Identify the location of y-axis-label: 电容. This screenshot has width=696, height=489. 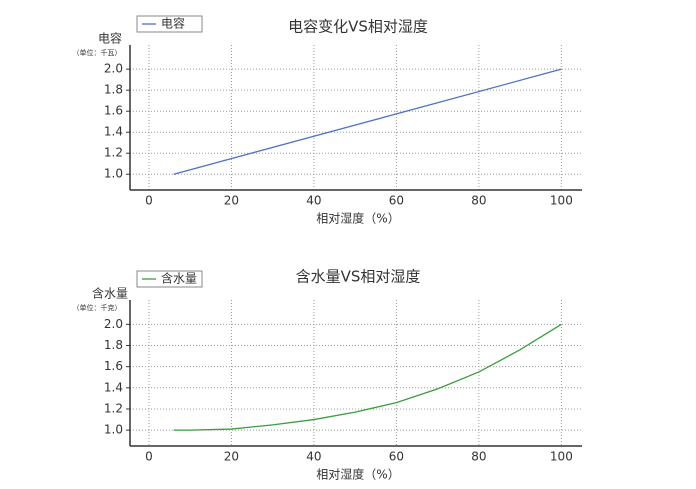
(110, 38).